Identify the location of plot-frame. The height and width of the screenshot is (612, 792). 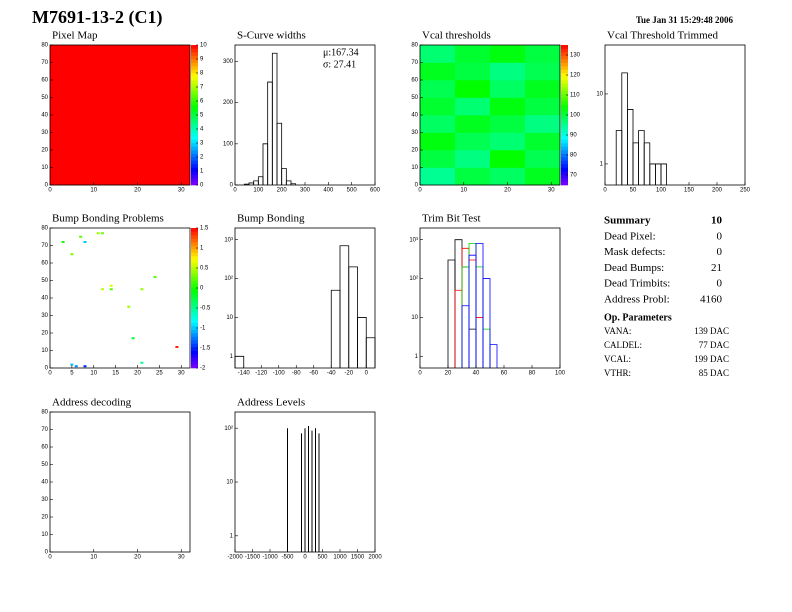
(675, 115).